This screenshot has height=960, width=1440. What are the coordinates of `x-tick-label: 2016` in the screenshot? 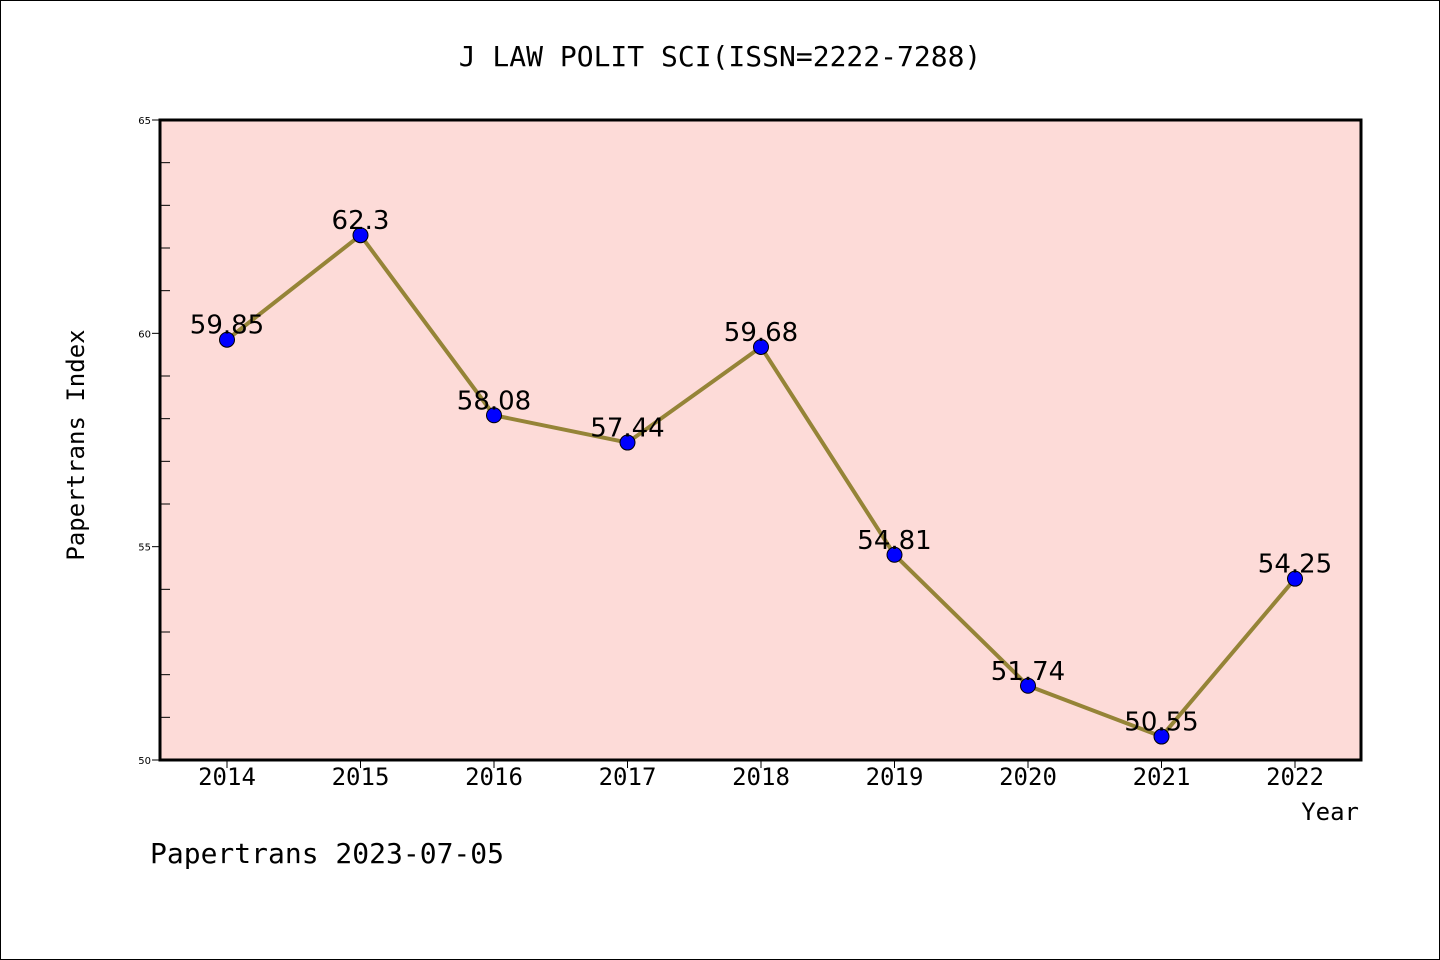 It's located at (494, 777).